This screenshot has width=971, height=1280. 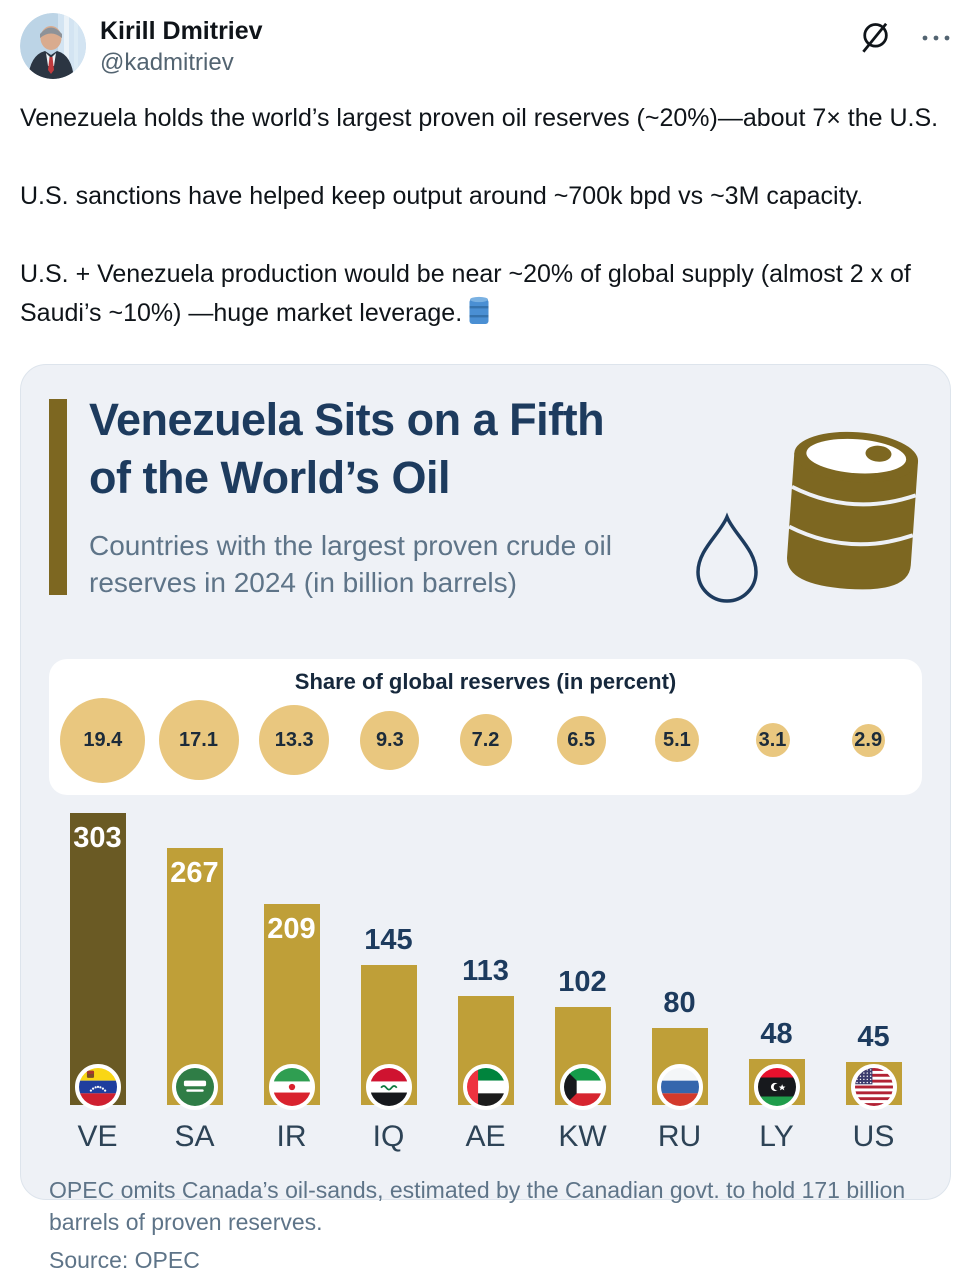 I want to click on bar-VE, so click(x=97, y=959).